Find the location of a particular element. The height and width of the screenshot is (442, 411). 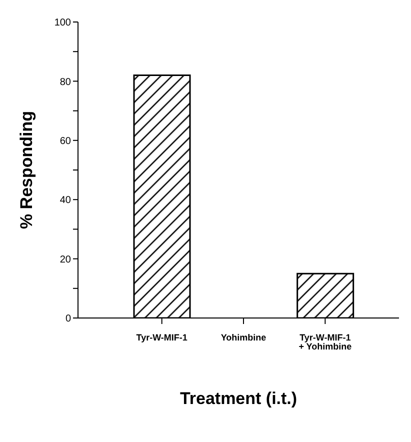

x-tick-label: Tyr-W-MIF-1 + Yohimbine is located at coordinates (325, 342).